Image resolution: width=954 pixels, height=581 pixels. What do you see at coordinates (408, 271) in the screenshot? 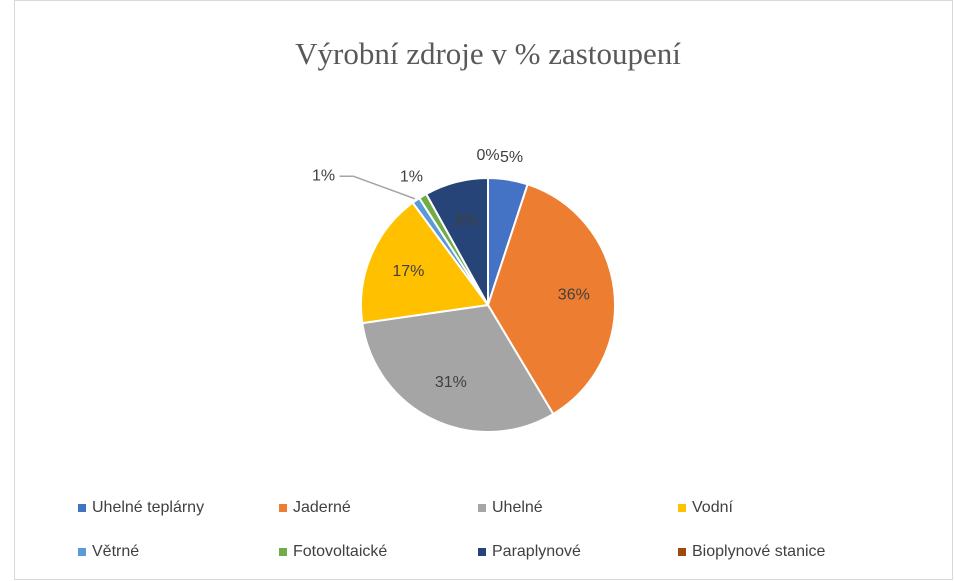
I see `data-label: 17%` at bounding box center [408, 271].